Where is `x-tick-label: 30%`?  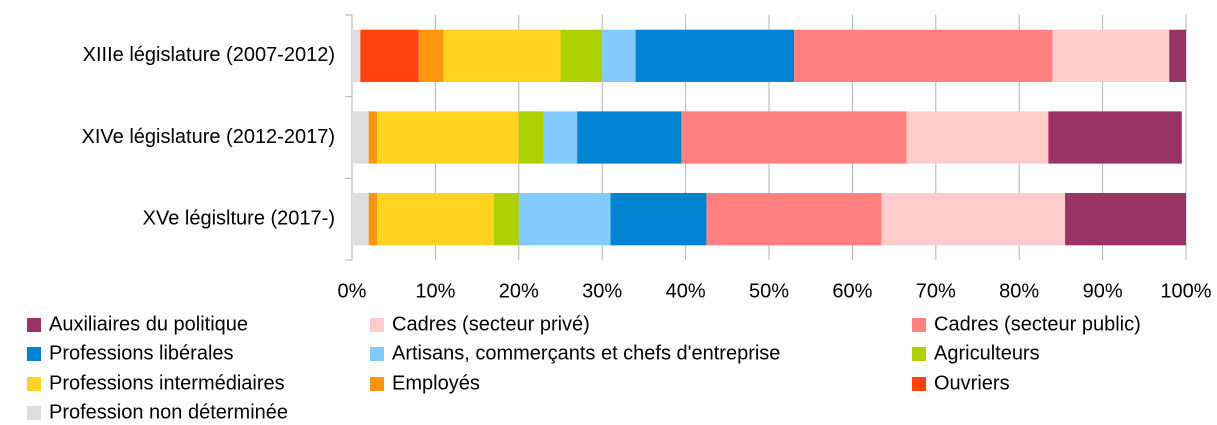
x-tick-label: 30% is located at coordinates (602, 291).